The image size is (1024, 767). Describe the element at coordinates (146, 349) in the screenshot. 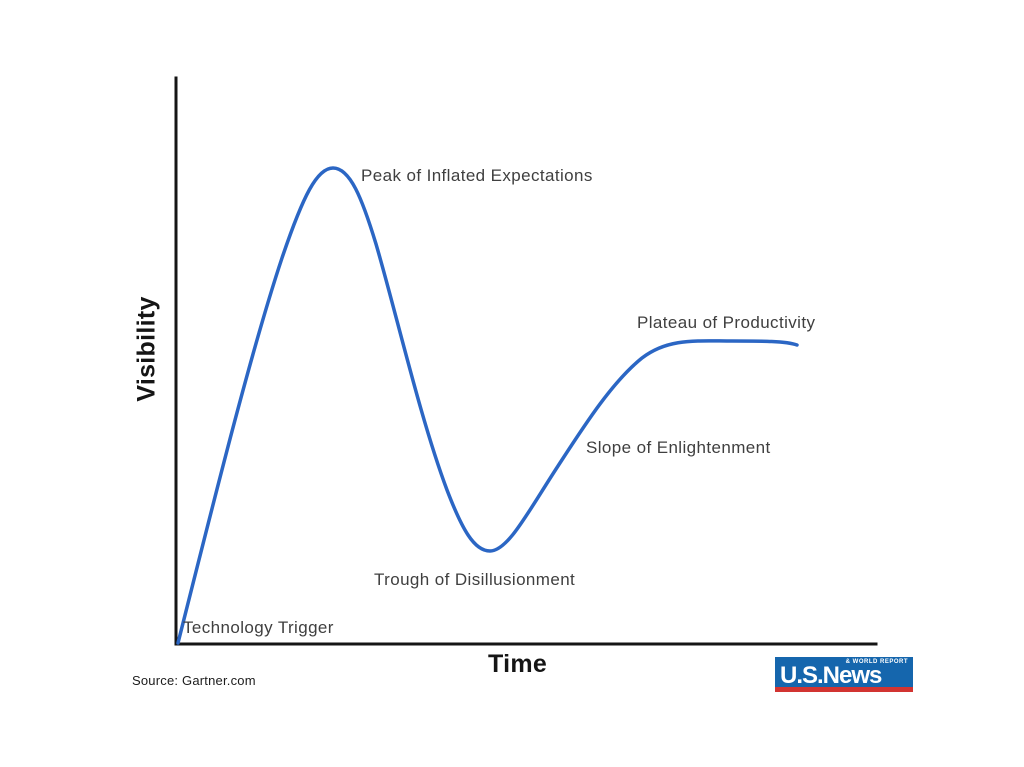

I see `y-axis-label: Visibility` at that location.